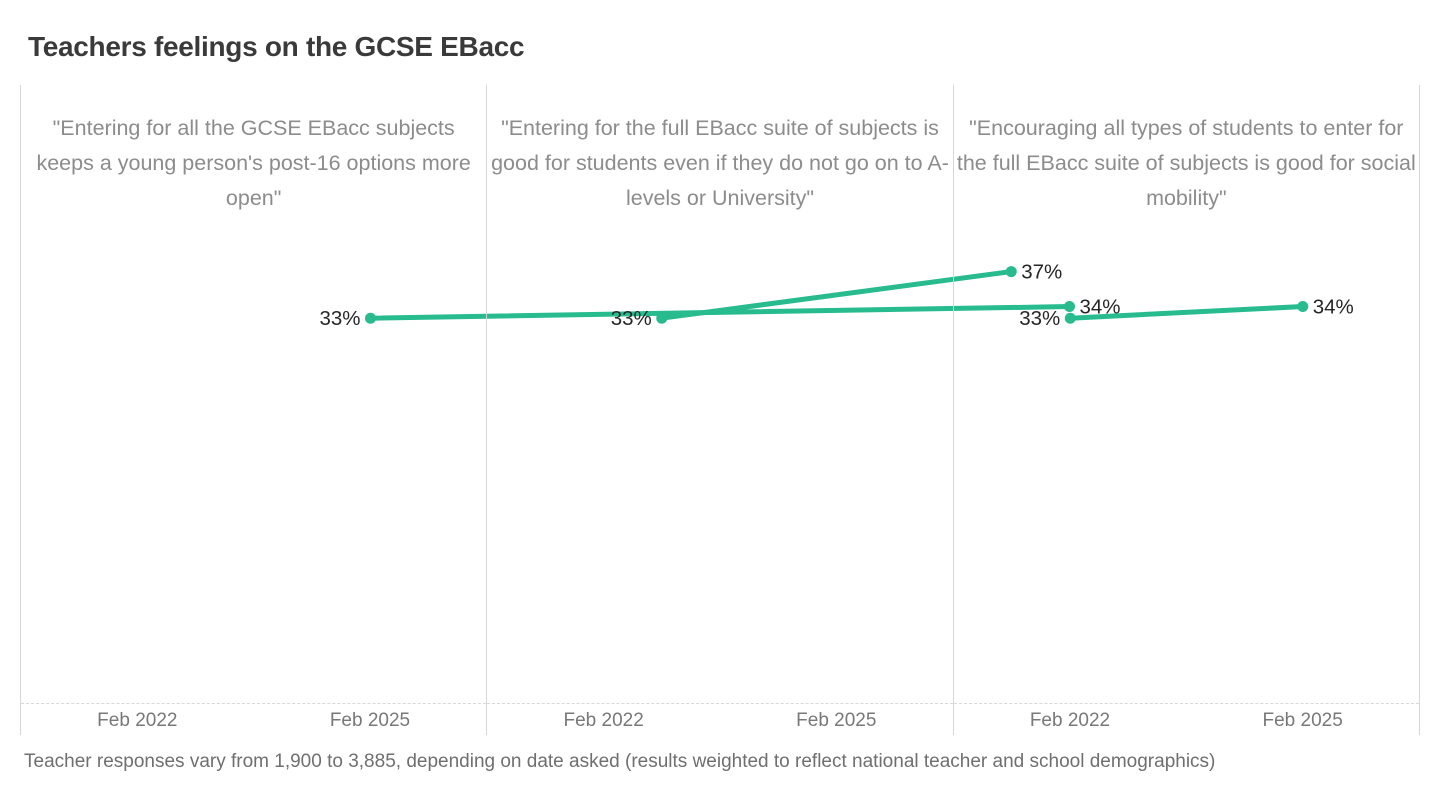 This screenshot has width=1440, height=800. Describe the element at coordinates (1042, 272) in the screenshot. I see `data-point-label: 37%` at that location.